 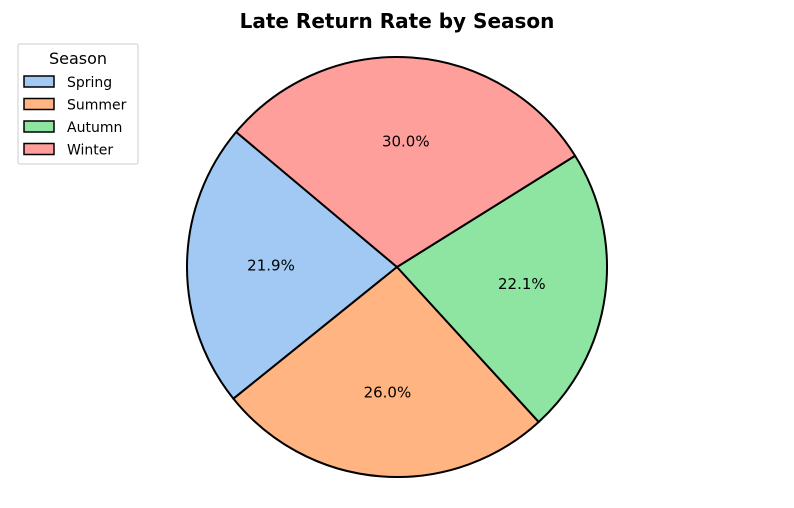 I want to click on percent-label-winter: 30.0%, so click(x=406, y=141).